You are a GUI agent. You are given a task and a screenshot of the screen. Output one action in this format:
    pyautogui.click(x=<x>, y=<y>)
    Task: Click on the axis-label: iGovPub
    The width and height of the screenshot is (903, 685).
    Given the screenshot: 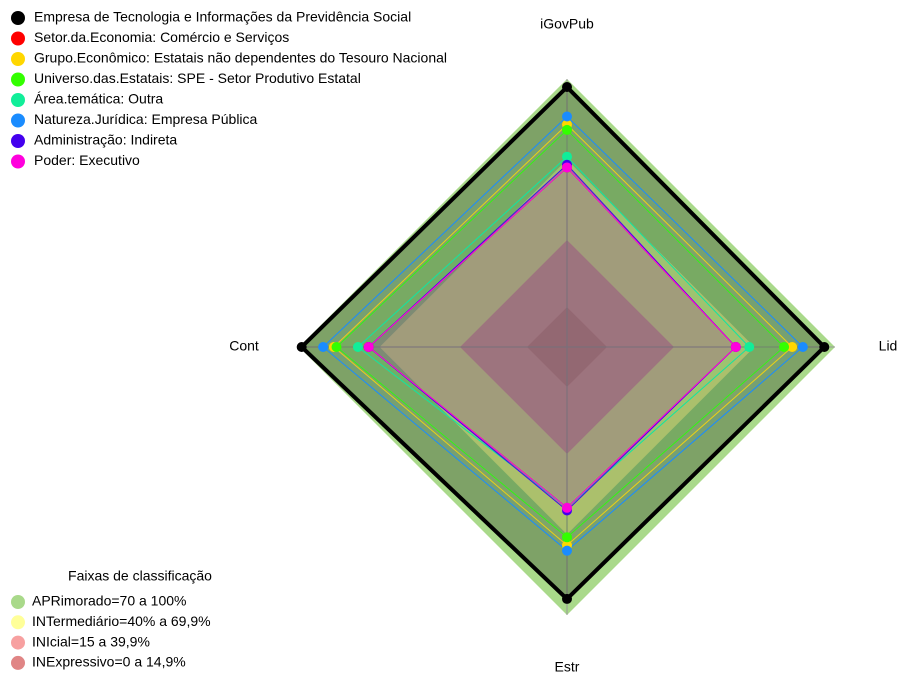 What is the action you would take?
    pyautogui.click(x=567, y=24)
    